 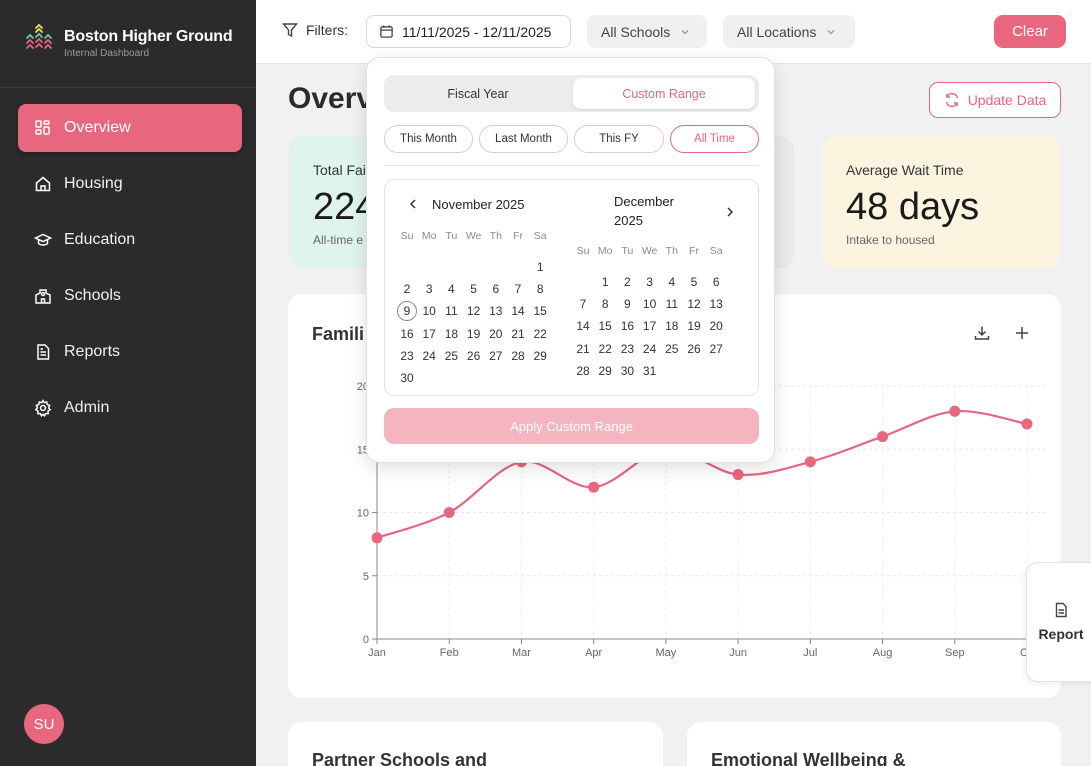 I want to click on sidebar-item-overview: Overview, so click(x=130, y=128).